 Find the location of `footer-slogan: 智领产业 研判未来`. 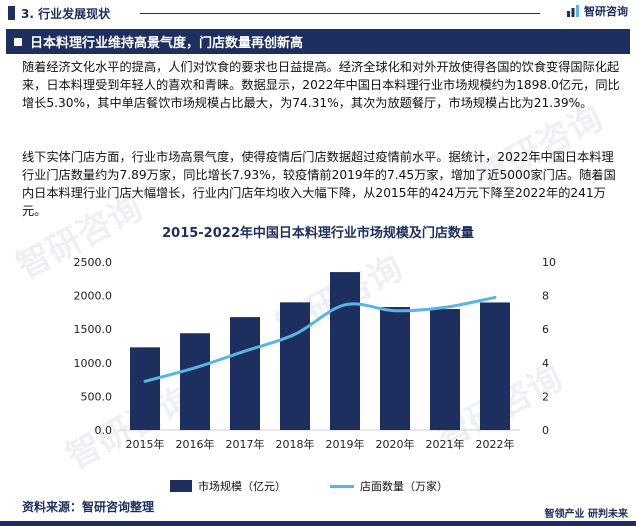

footer-slogan: 智领产业 研判未来 is located at coordinates (586, 514).